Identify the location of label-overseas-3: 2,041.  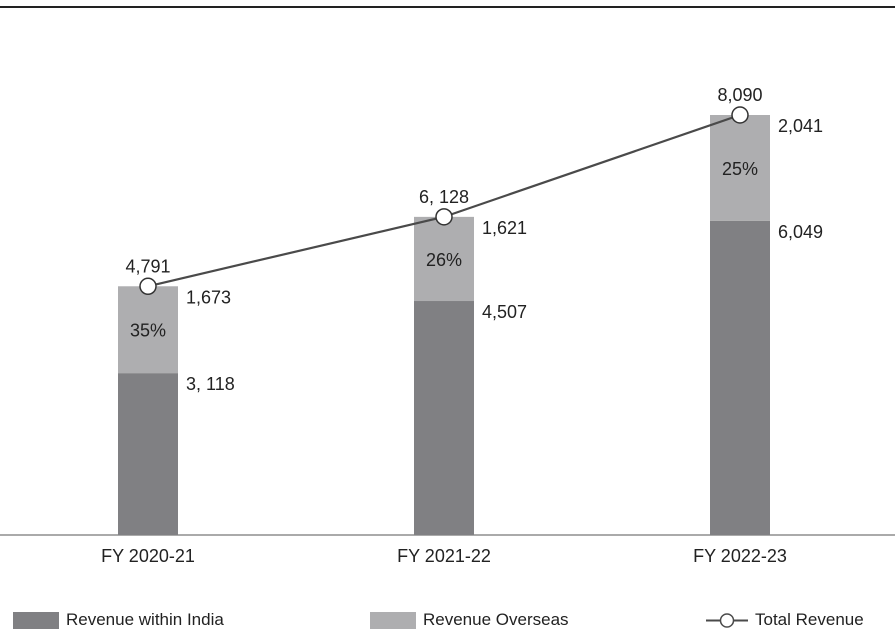
(800, 126).